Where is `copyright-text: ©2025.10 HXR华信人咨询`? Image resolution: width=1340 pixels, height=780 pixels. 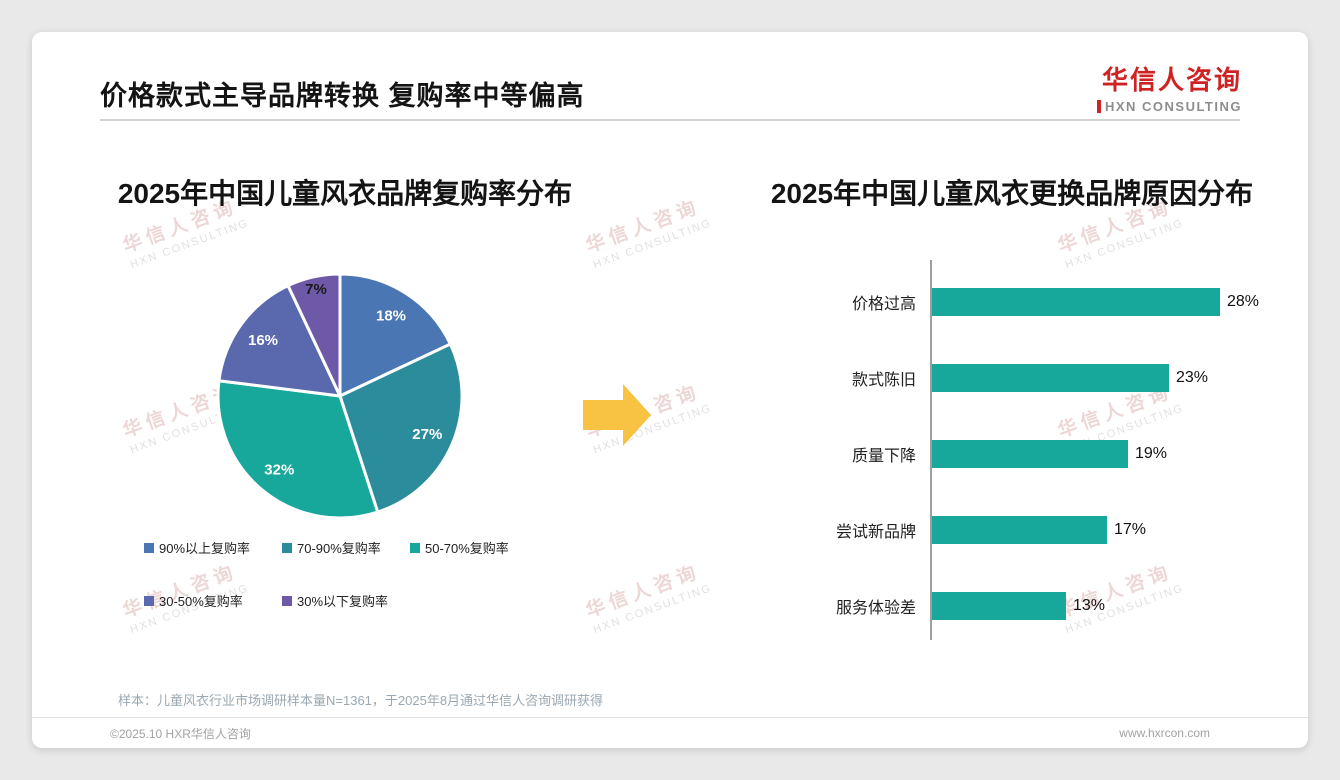 copyright-text: ©2025.10 HXR华信人咨询 is located at coordinates (180, 733).